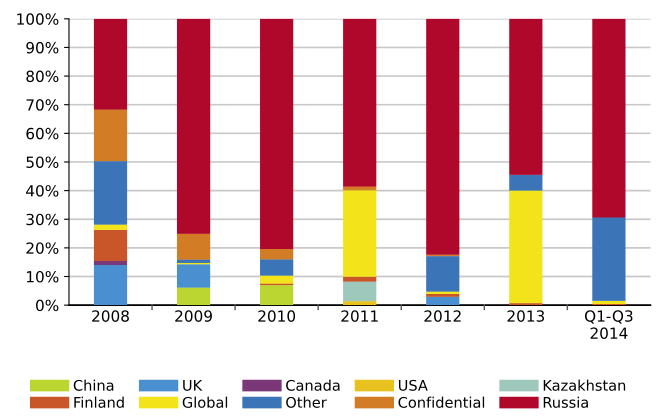 Image resolution: width=657 pixels, height=418 pixels. What do you see at coordinates (193, 316) in the screenshot?
I see `x-tick-label: 2009` at bounding box center [193, 316].